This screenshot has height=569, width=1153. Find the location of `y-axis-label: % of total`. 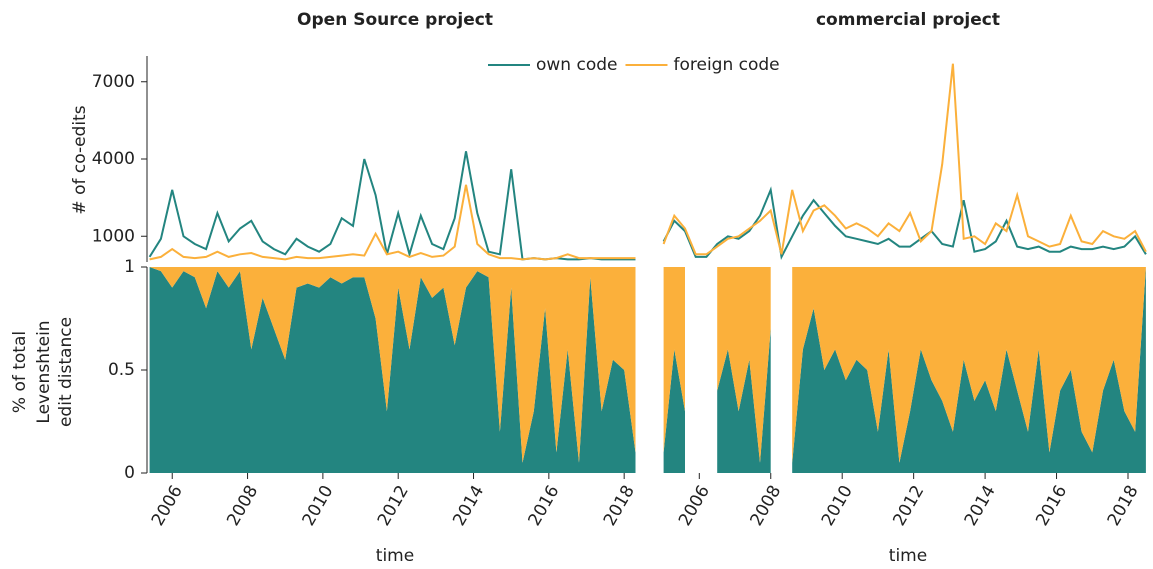

y-axis-label: % of total is located at coordinates (20, 372).